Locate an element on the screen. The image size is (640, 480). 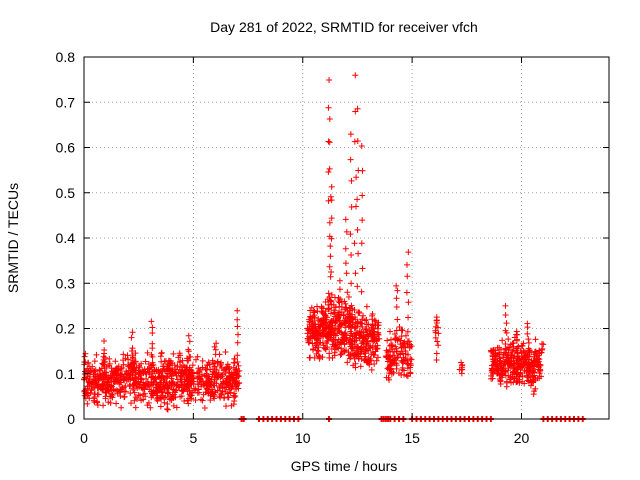
y-tick-label: 0.8 is located at coordinates (66, 57).